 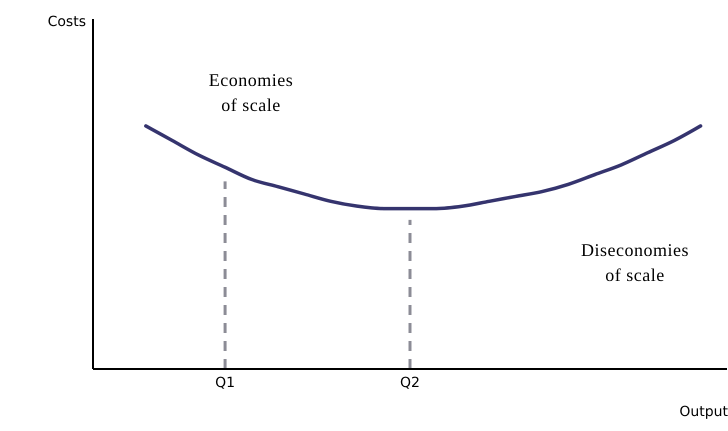 I want to click on annotation: Diseconomies of scale, so click(x=635, y=263).